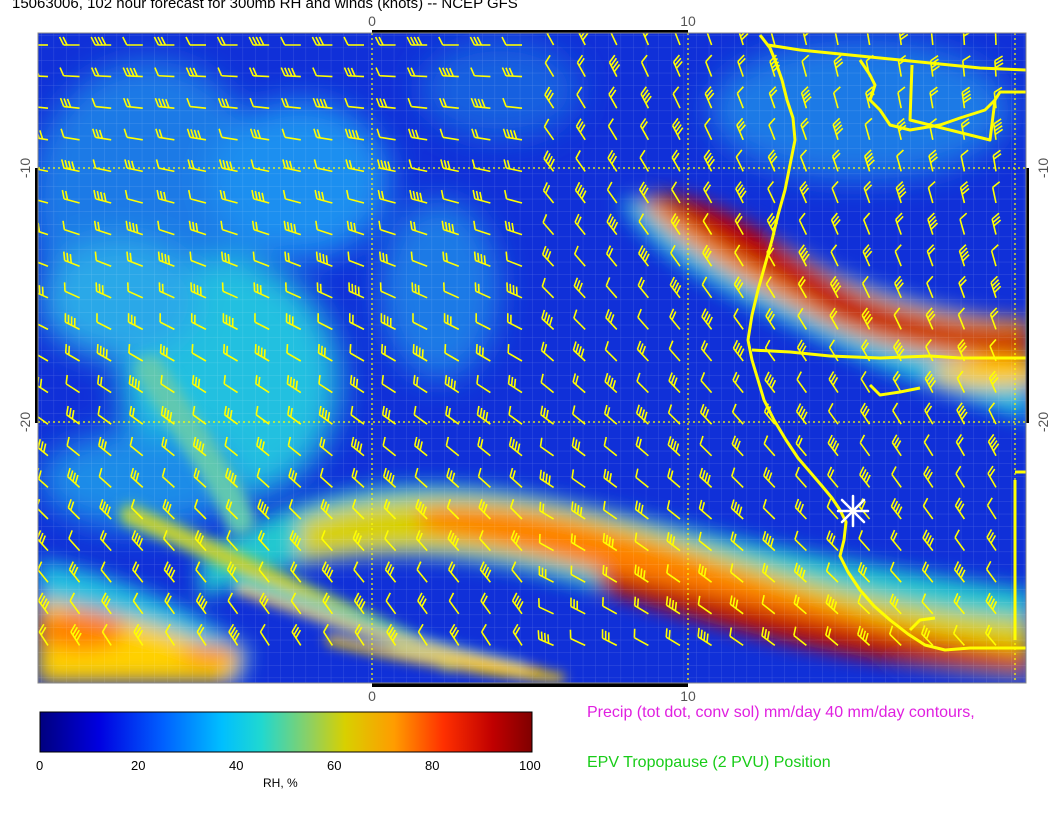 The image size is (1056, 816). Describe the element at coordinates (372, 696) in the screenshot. I see `x-tick-bottom-0: 0` at that location.